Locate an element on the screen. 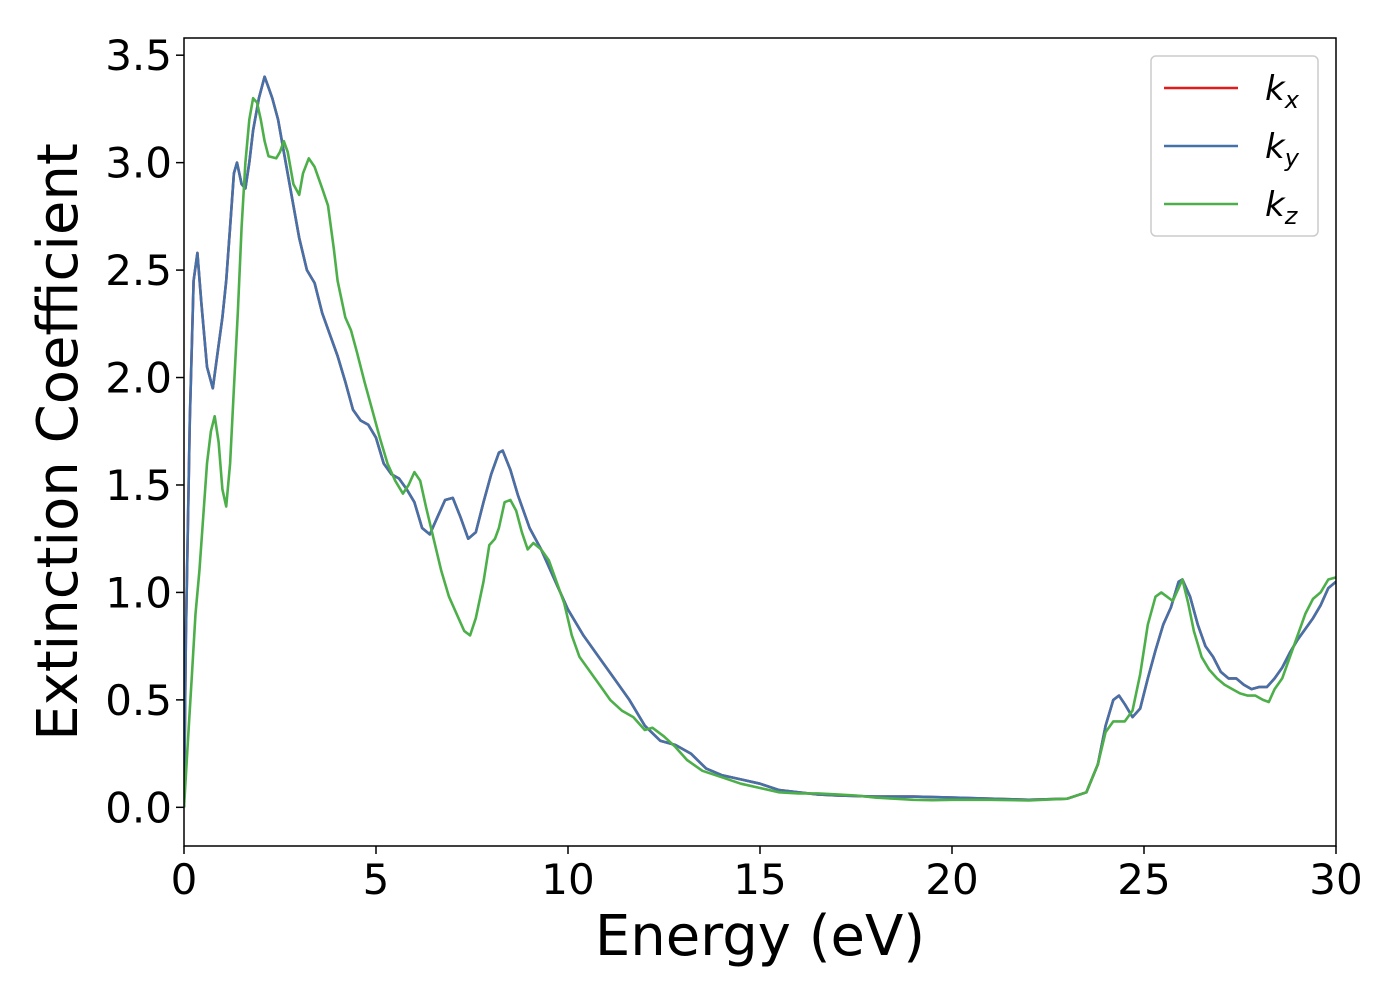 This screenshot has height=1000, width=1400. x-axis: 0 5 10 15 20 25 30 is located at coordinates (767, 875).